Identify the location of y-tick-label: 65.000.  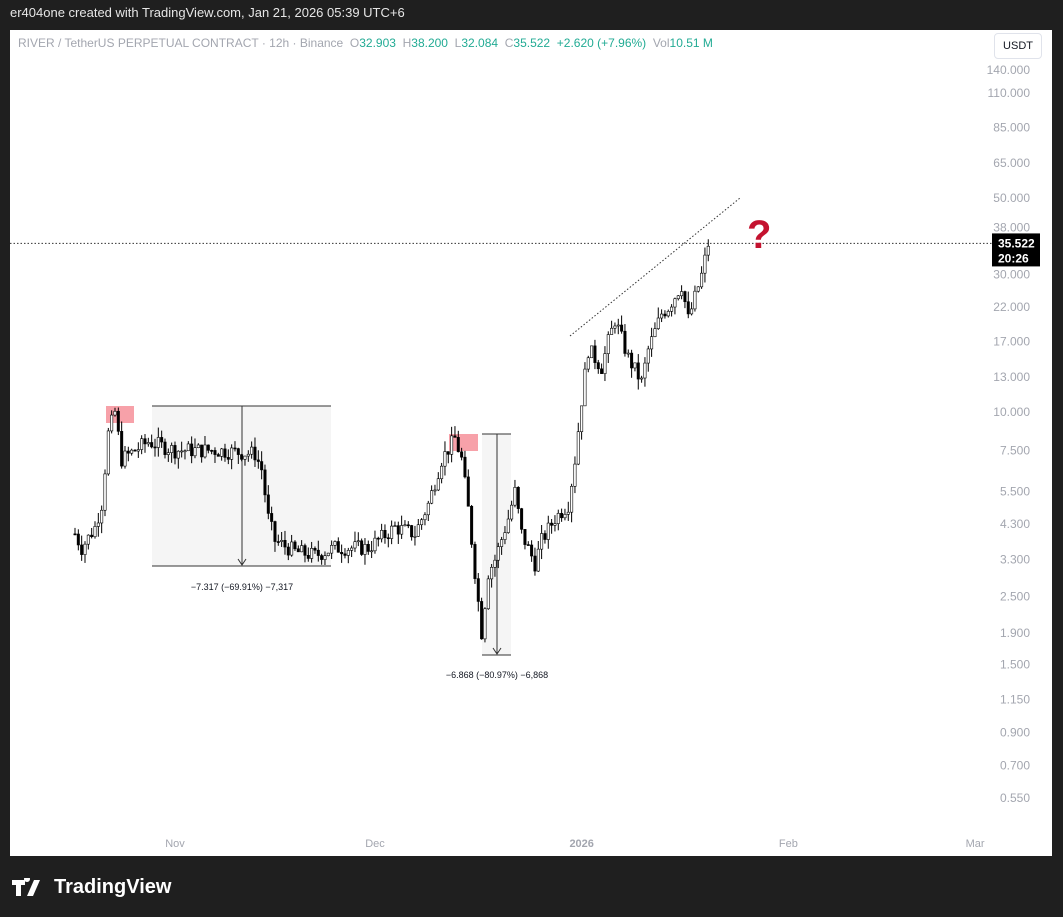
(1011, 163).